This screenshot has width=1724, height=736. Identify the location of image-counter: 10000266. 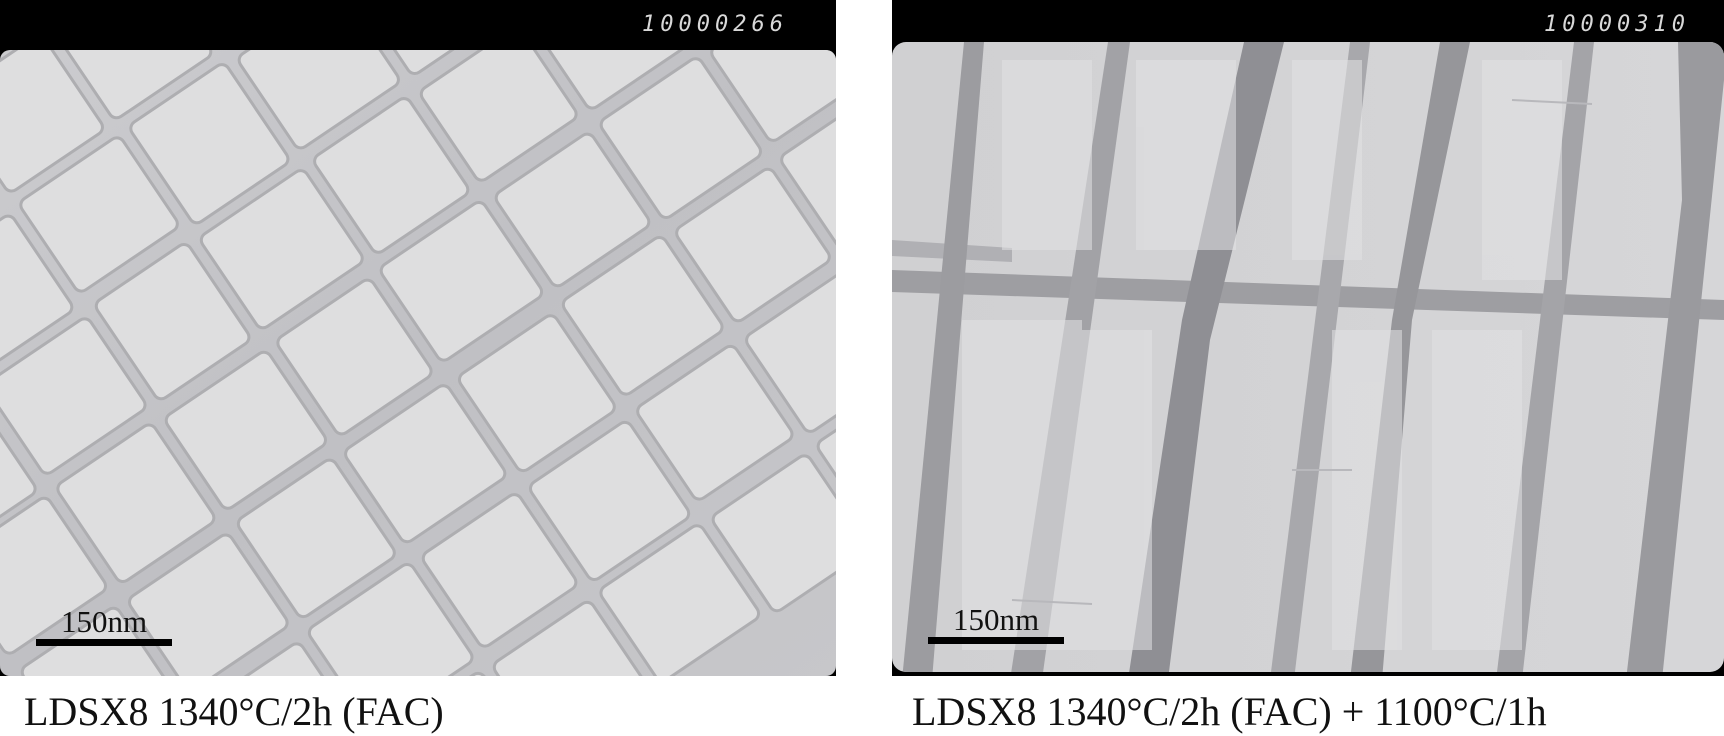
(715, 24).